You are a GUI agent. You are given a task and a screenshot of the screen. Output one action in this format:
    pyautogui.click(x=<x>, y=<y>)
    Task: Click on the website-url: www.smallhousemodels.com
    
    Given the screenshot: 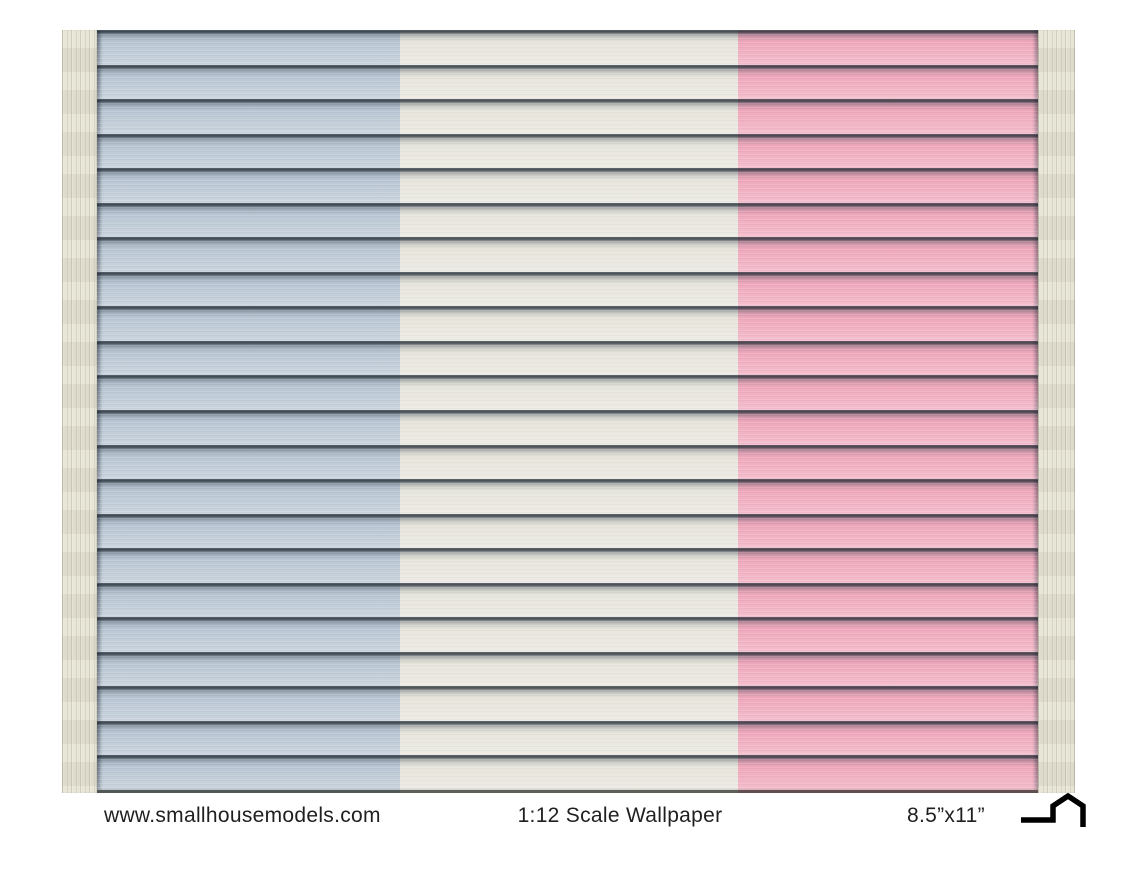 What is the action you would take?
    pyautogui.click(x=242, y=815)
    